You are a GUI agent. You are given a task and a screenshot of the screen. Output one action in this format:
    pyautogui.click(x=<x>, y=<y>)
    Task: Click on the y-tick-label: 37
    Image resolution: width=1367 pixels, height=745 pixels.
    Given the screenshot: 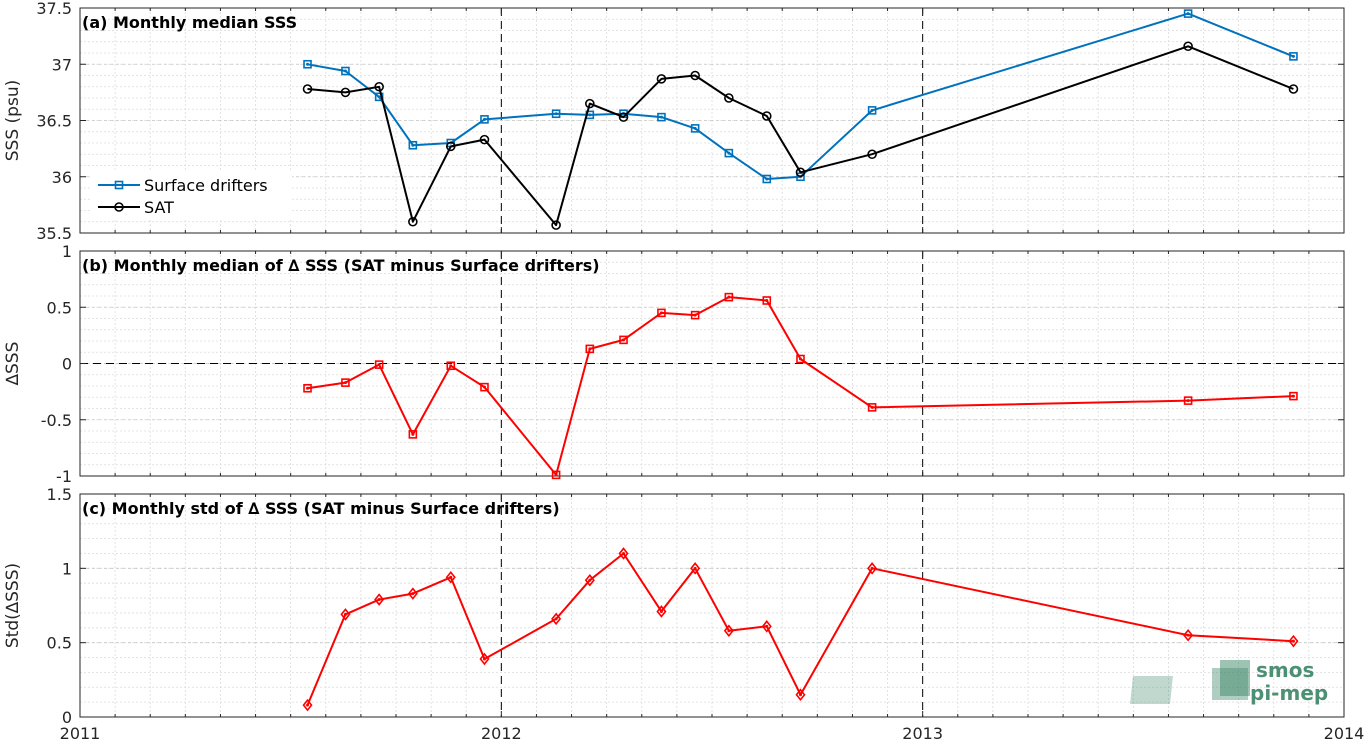 What is the action you would take?
    pyautogui.click(x=62, y=64)
    